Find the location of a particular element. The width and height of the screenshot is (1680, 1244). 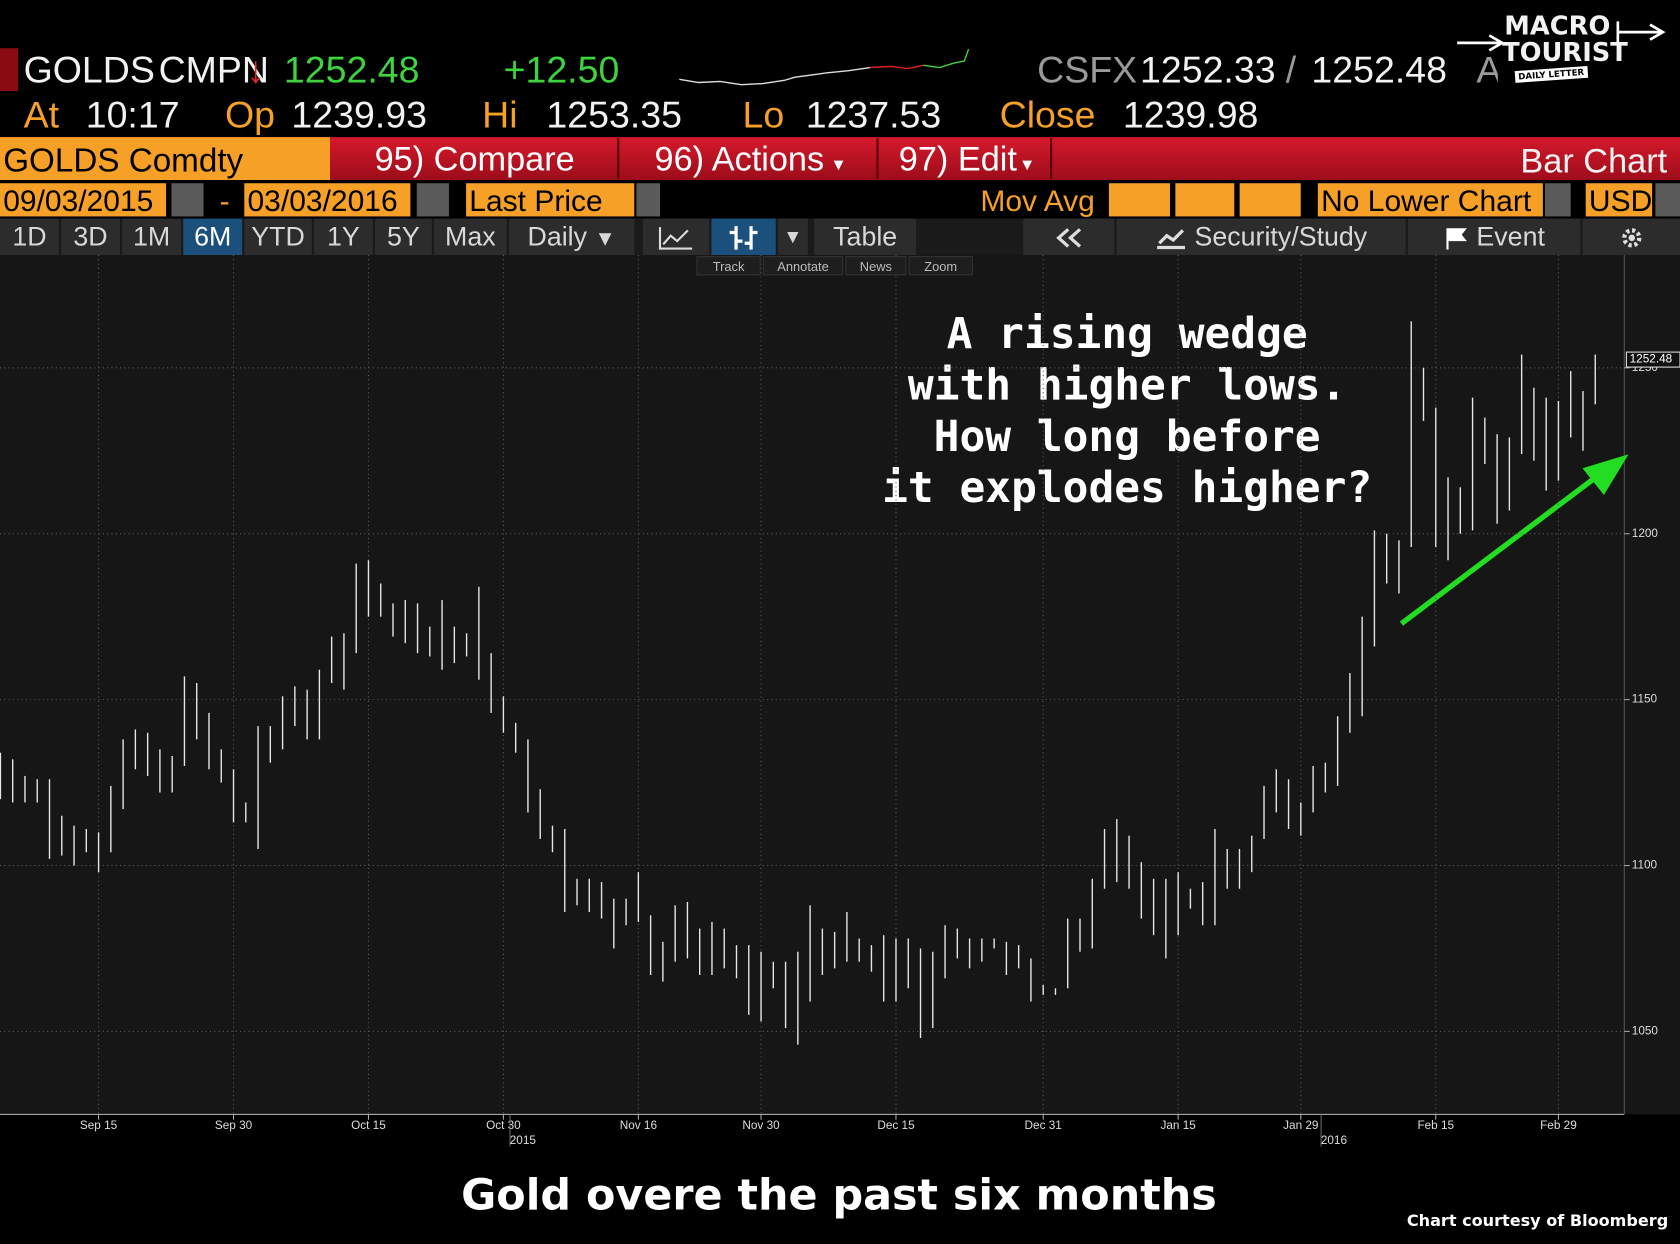

y-tick-label: 1150 is located at coordinates (1645, 699).